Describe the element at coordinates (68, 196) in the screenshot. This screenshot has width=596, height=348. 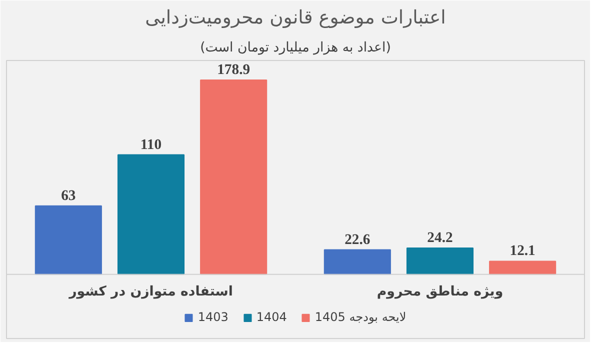
I see `data-label: 63` at that location.